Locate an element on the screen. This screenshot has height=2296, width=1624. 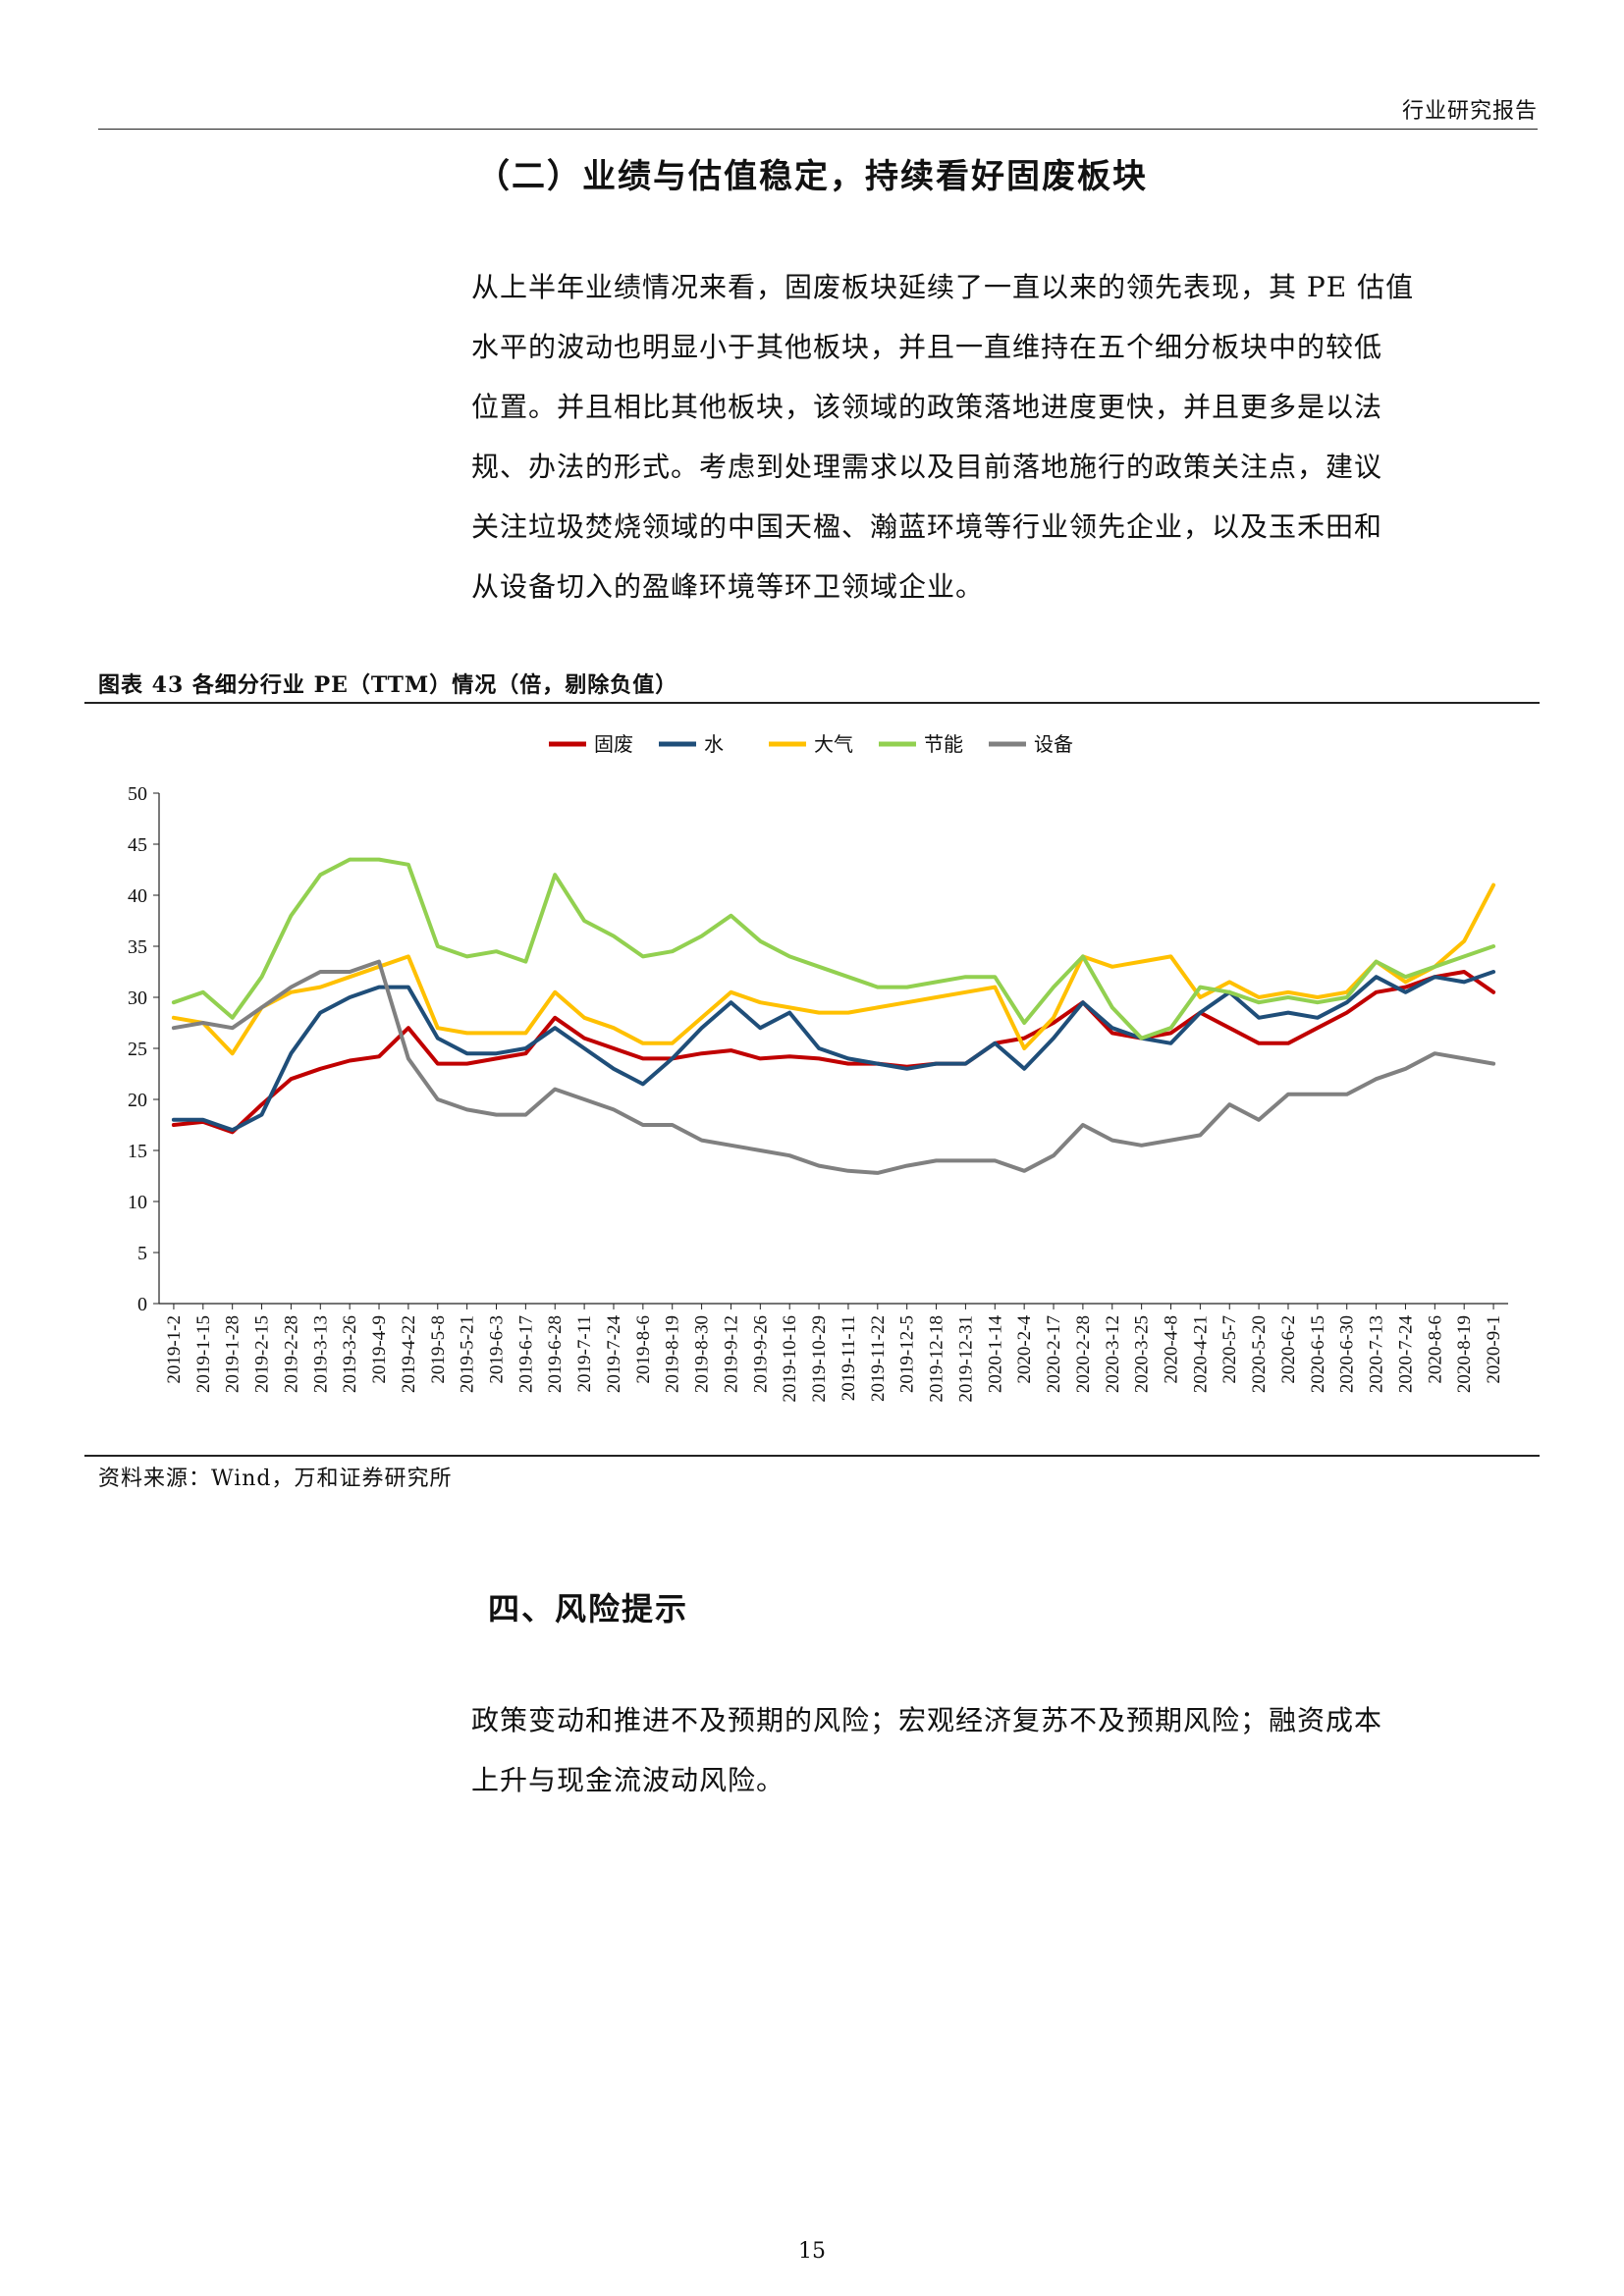
x-tick-label: 2020-2-28 is located at coordinates (1083, 1354).